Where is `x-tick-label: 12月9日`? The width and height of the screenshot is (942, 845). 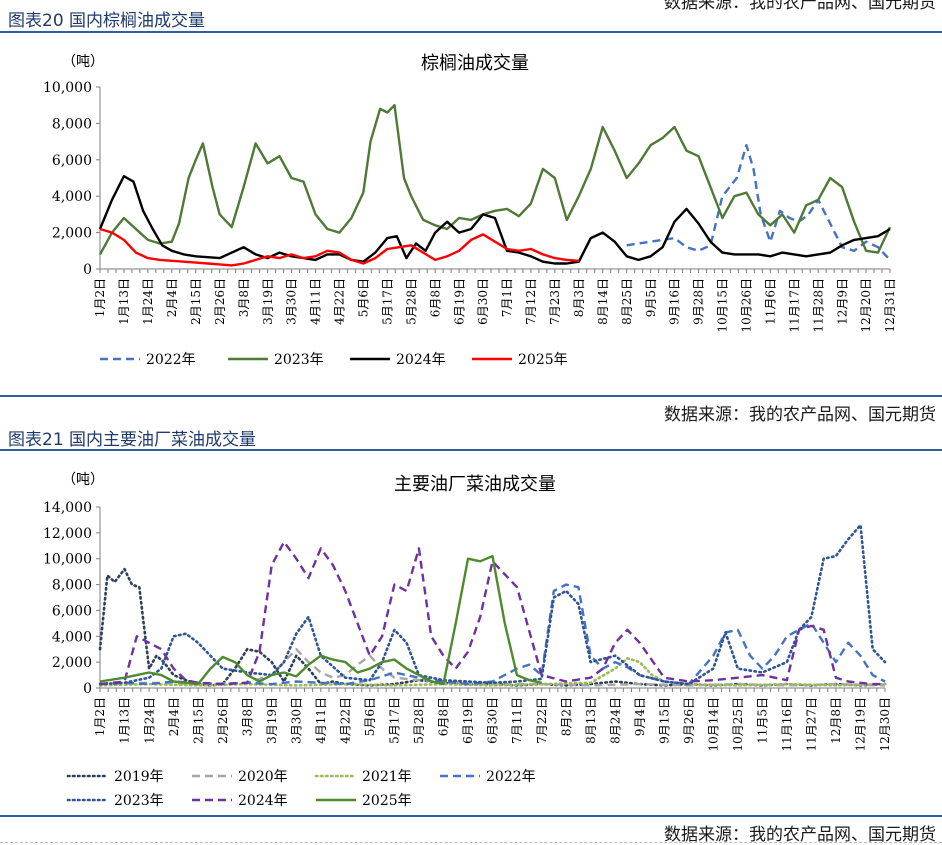 x-tick-label: 12月9日 is located at coordinates (842, 301).